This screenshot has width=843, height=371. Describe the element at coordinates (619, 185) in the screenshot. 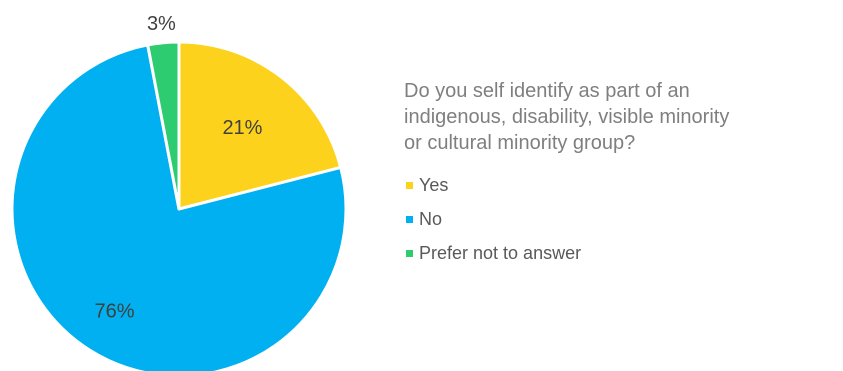

I see `legend-item-yes: Yes` at that location.